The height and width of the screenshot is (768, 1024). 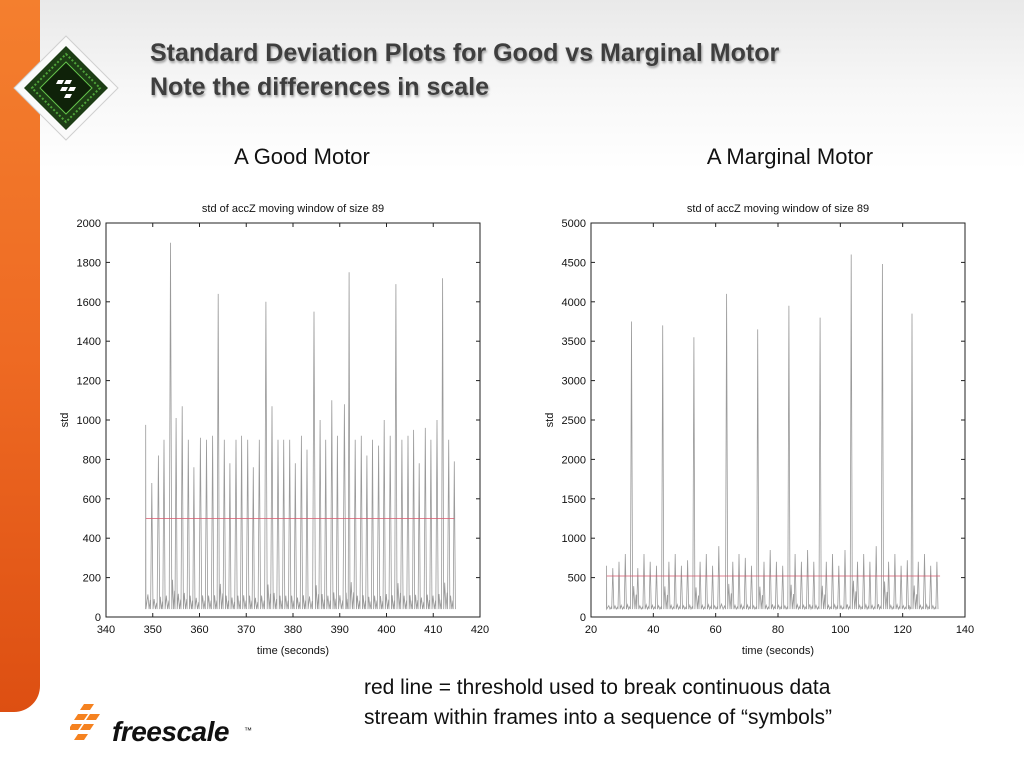 What do you see at coordinates (840, 630) in the screenshot?
I see `x-tick-label: 100` at bounding box center [840, 630].